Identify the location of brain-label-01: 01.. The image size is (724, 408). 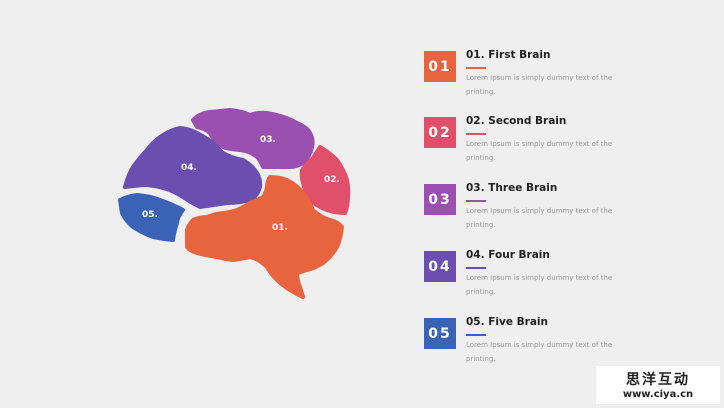
(280, 228).